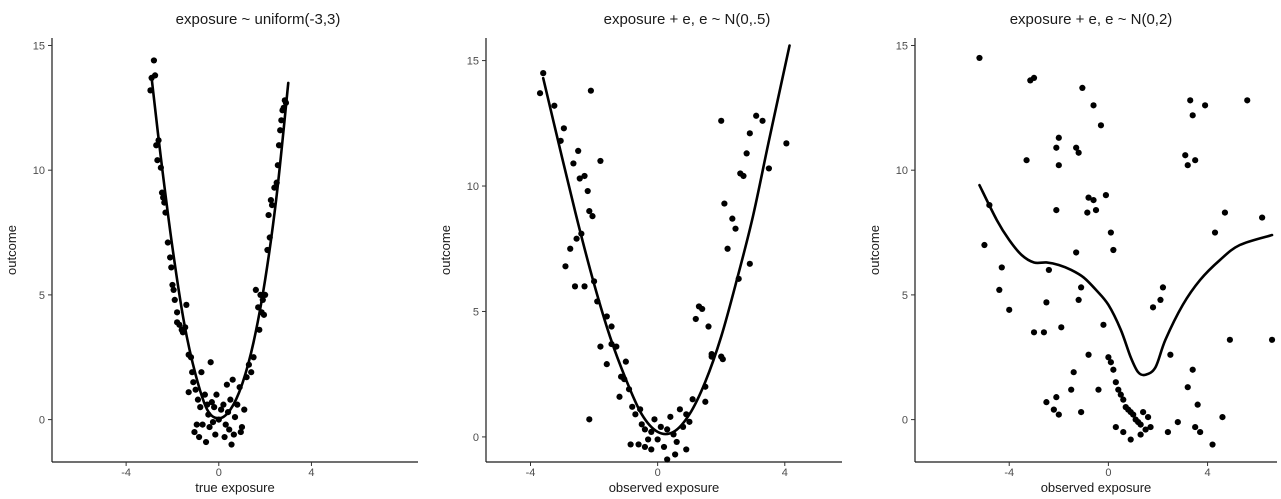 This screenshot has width=1281, height=499. I want to click on x-tick-label: 0, so click(658, 473).